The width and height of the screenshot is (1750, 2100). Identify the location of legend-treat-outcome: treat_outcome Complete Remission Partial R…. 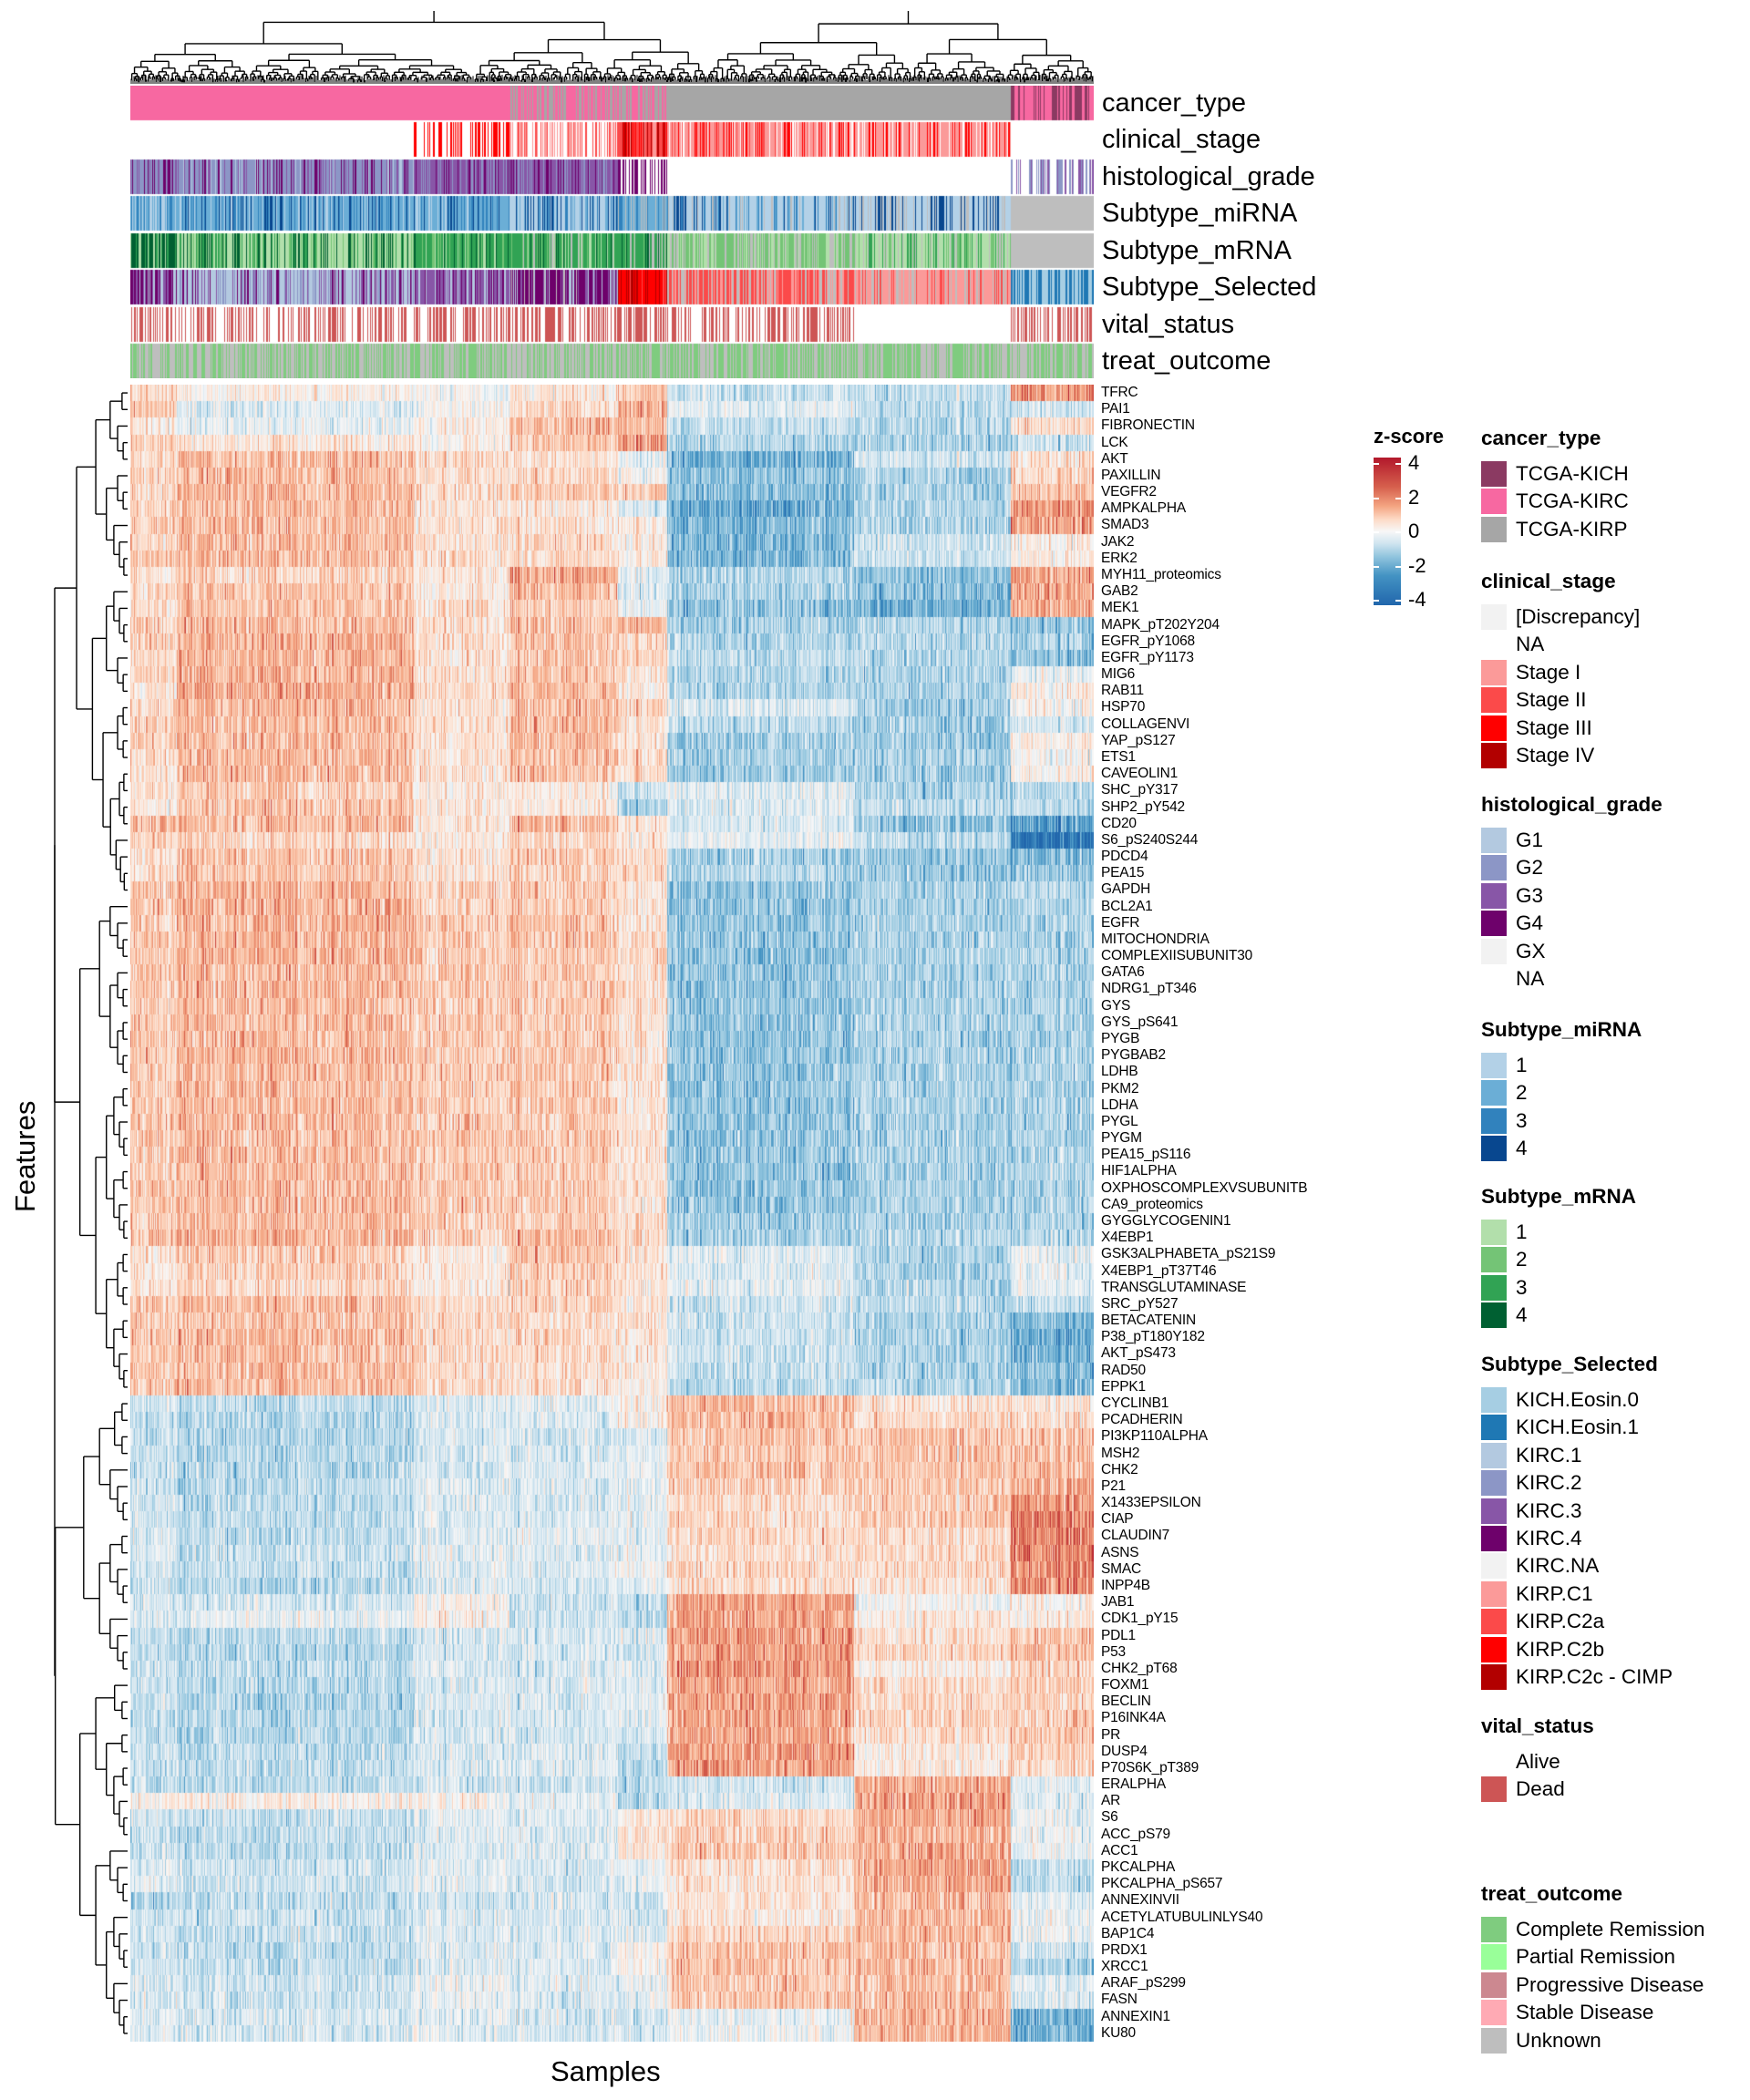
(1593, 1967).